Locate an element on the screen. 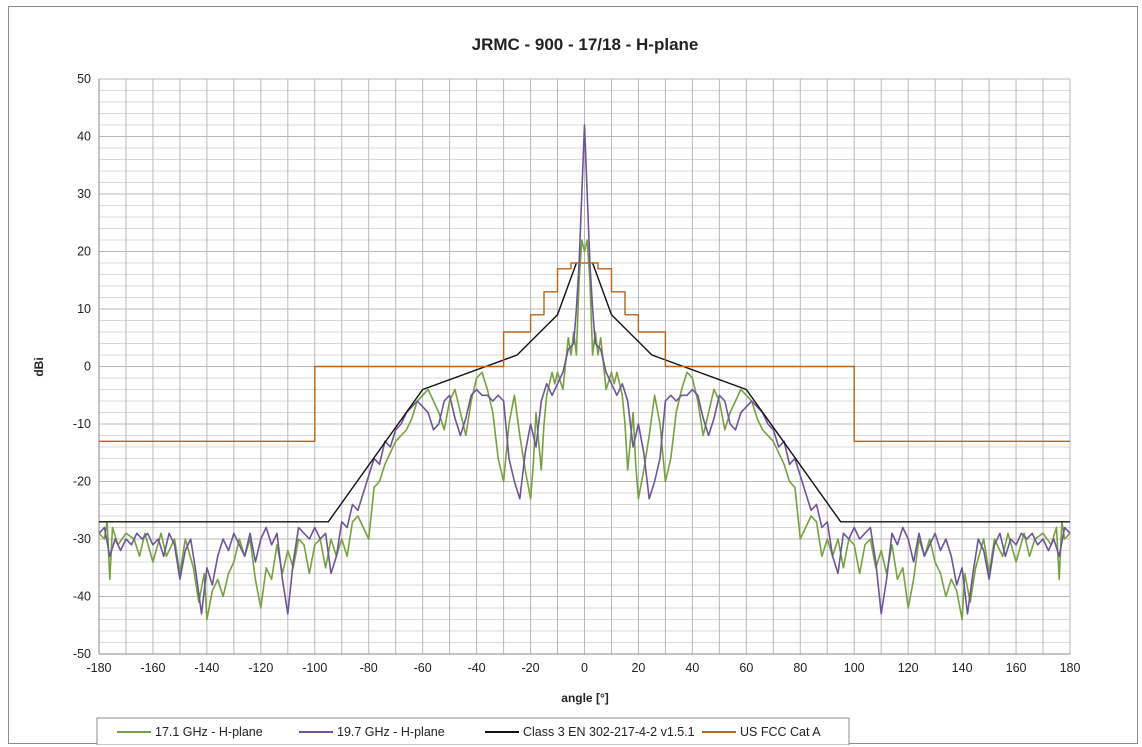 The width and height of the screenshot is (1142, 747). x-tick-label: 80 is located at coordinates (800, 668).